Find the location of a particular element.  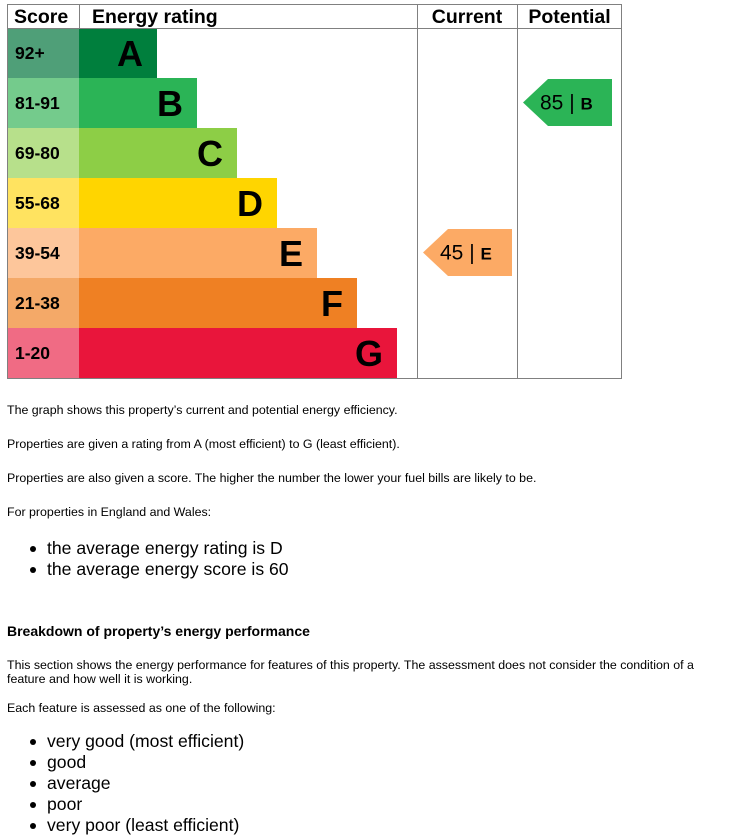

score-cell-d is located at coordinates (43, 203).